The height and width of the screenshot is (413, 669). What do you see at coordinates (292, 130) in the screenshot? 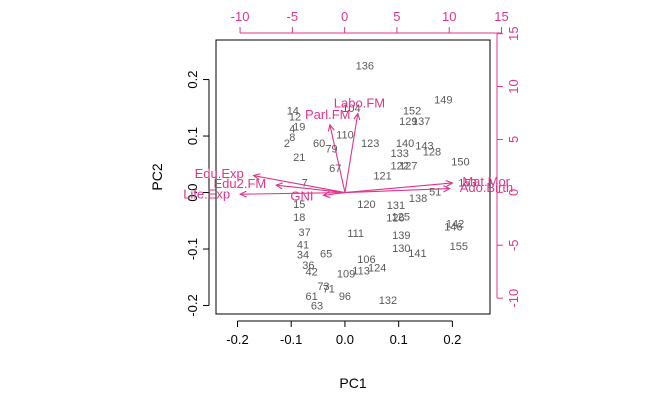
I see `observation-label: 4` at bounding box center [292, 130].